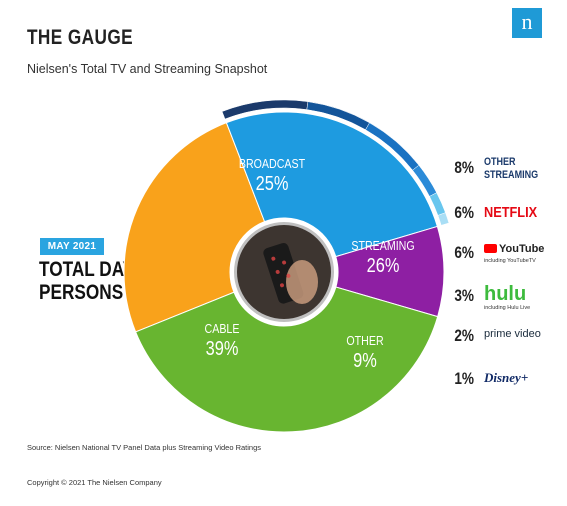 This screenshot has width=567, height=506. Describe the element at coordinates (511, 175) in the screenshot. I see `legend-brand-line: STREAMING` at that location.